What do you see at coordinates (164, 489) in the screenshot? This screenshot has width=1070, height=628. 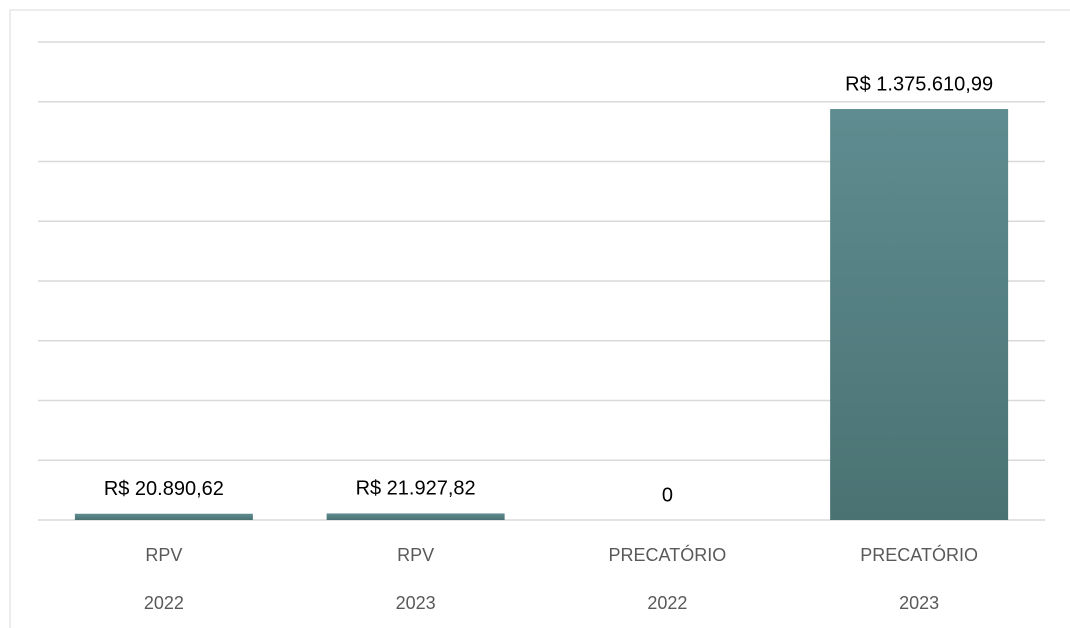 I see `data-label: R$ 20.890,62` at bounding box center [164, 489].